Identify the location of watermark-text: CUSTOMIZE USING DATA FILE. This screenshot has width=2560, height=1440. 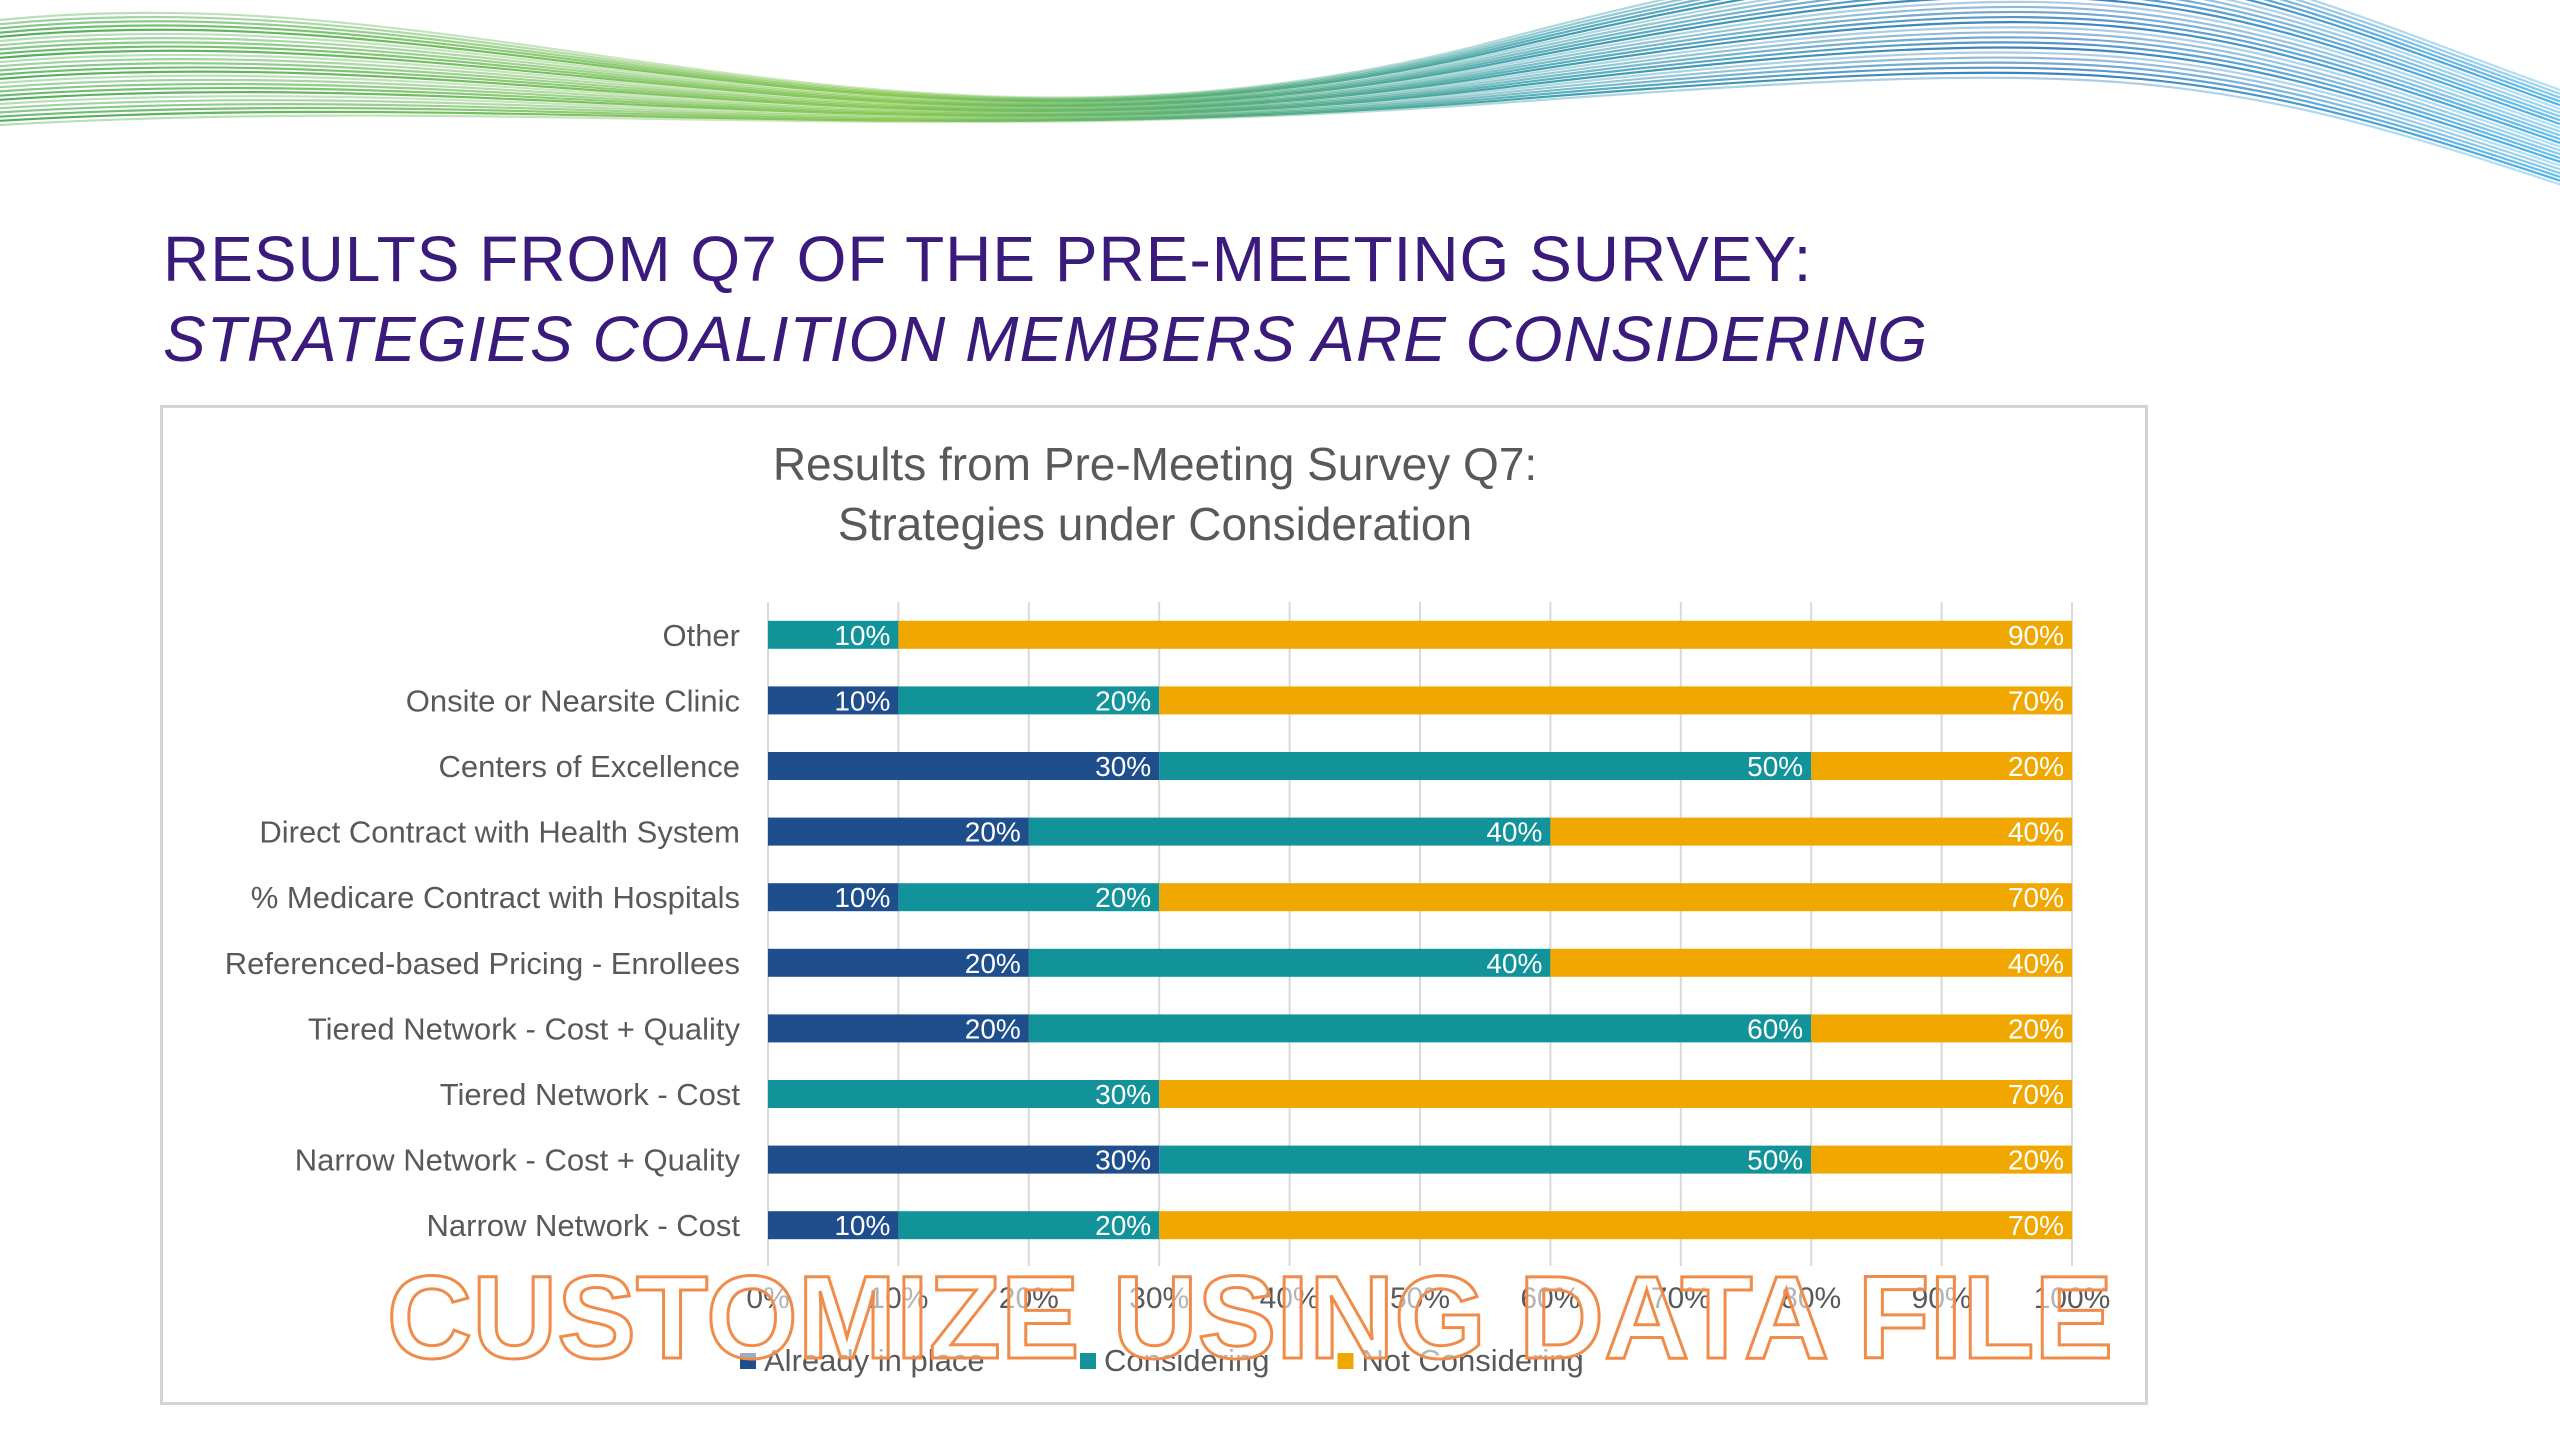
(1249, 1316).